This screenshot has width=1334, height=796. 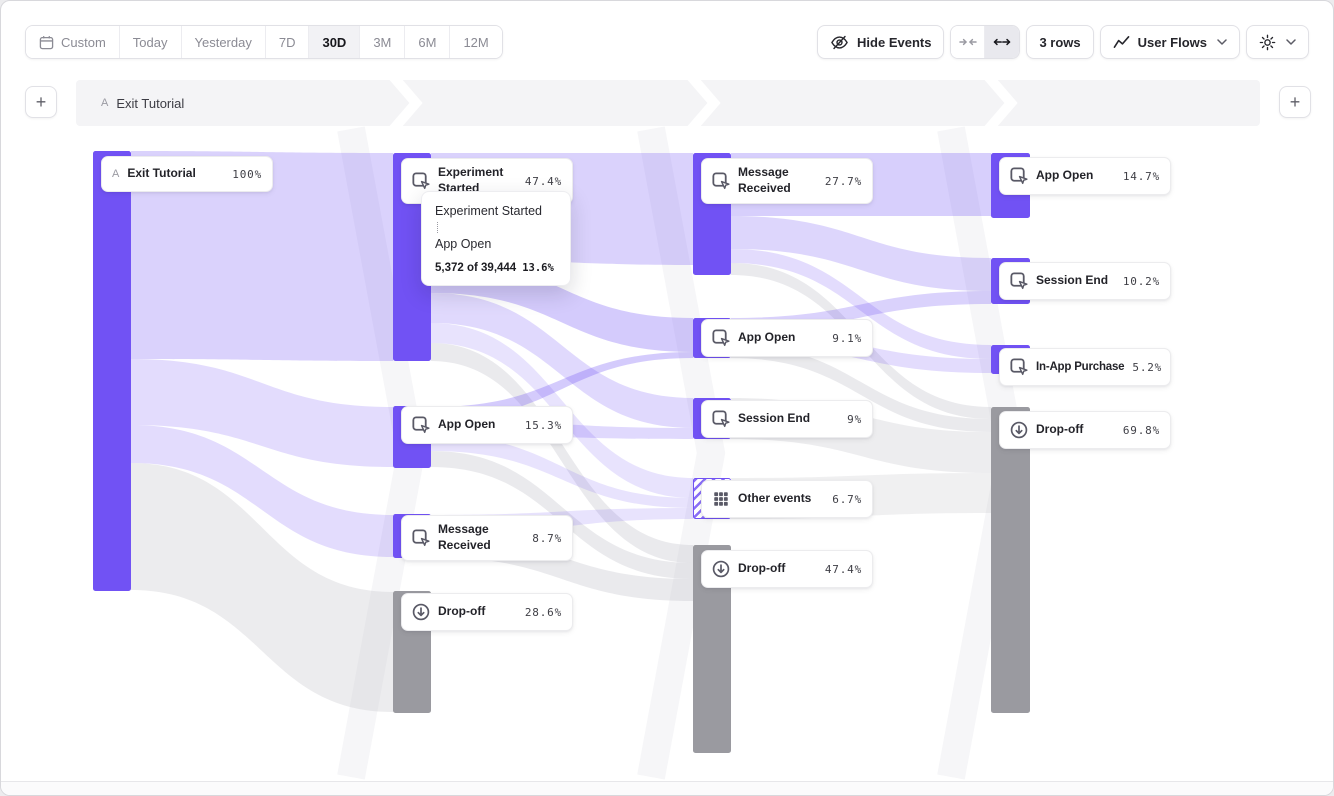 I want to click on date-range-label: Yesterday, so click(x=223, y=42).